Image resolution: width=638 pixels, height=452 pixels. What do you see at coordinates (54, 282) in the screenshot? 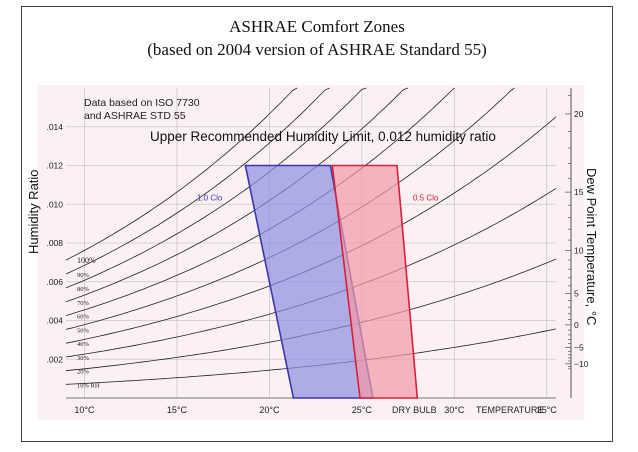
I see `y-tick-label: .006` at bounding box center [54, 282].